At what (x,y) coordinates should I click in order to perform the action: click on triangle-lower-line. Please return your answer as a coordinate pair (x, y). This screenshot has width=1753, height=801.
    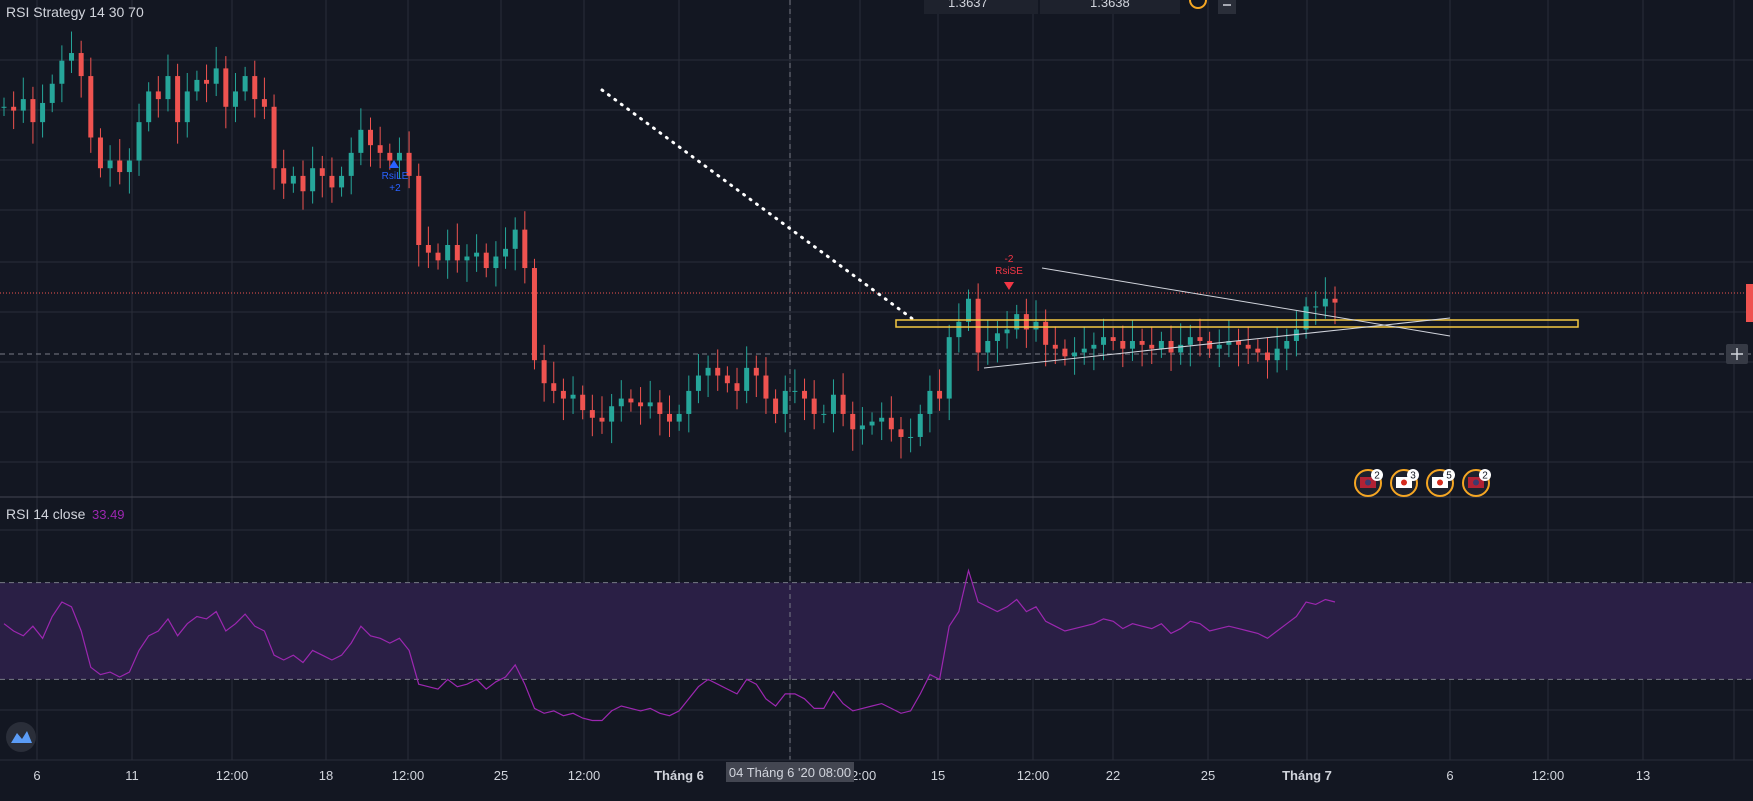
    Looking at the image, I should click on (1217, 343).